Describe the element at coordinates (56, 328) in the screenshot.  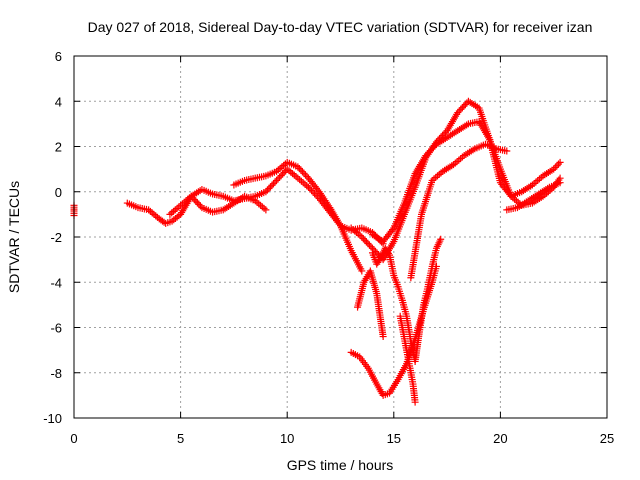
I see `y-tick-label: -6` at that location.